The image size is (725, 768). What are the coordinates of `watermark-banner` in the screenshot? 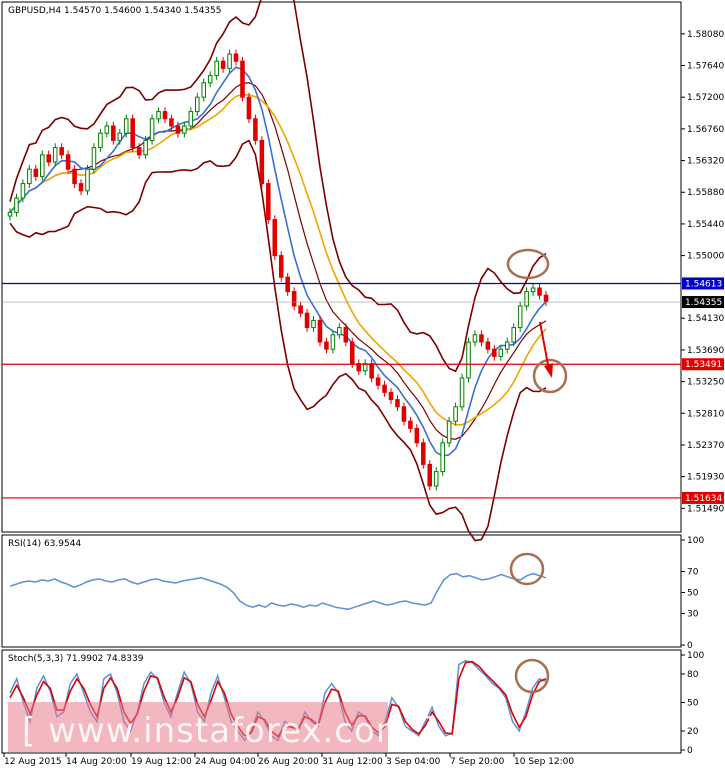 It's located at (198, 727).